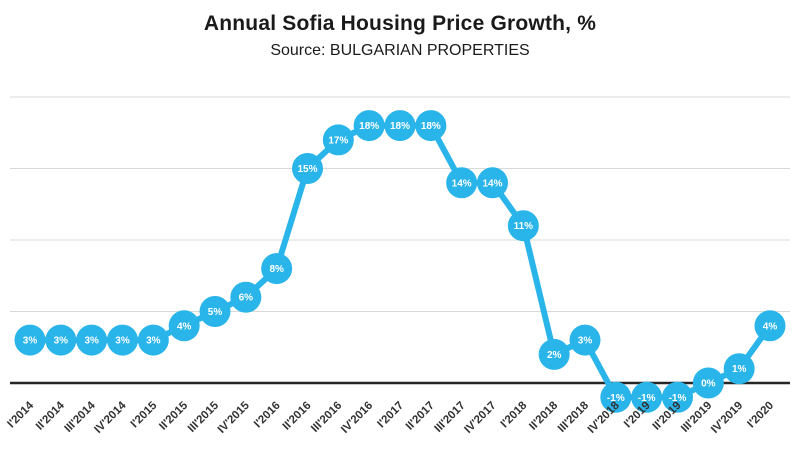  I want to click on data-point-label: 0%, so click(708, 384).